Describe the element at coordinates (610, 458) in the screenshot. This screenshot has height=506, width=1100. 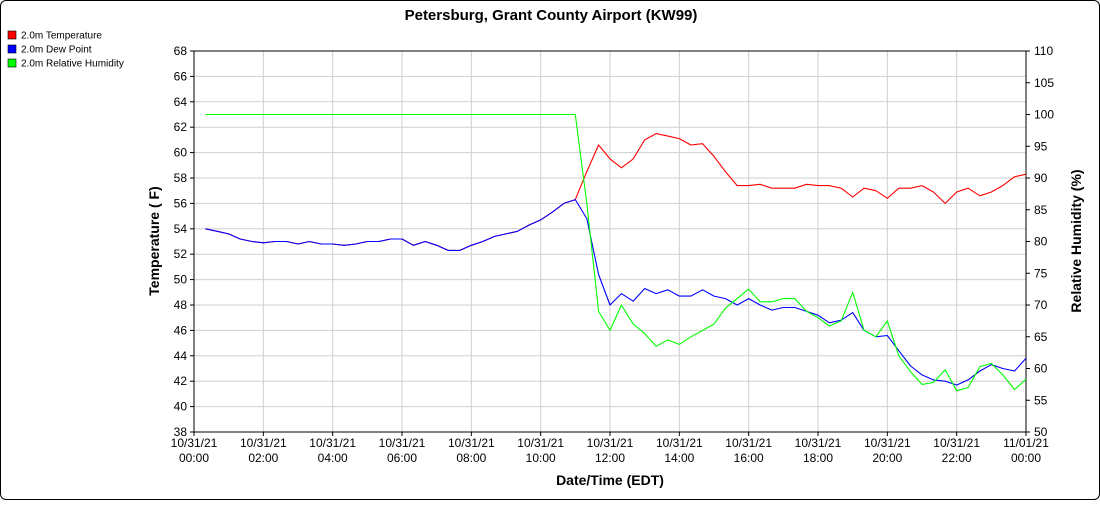
I see `x-tick-time-label: 12:00` at that location.